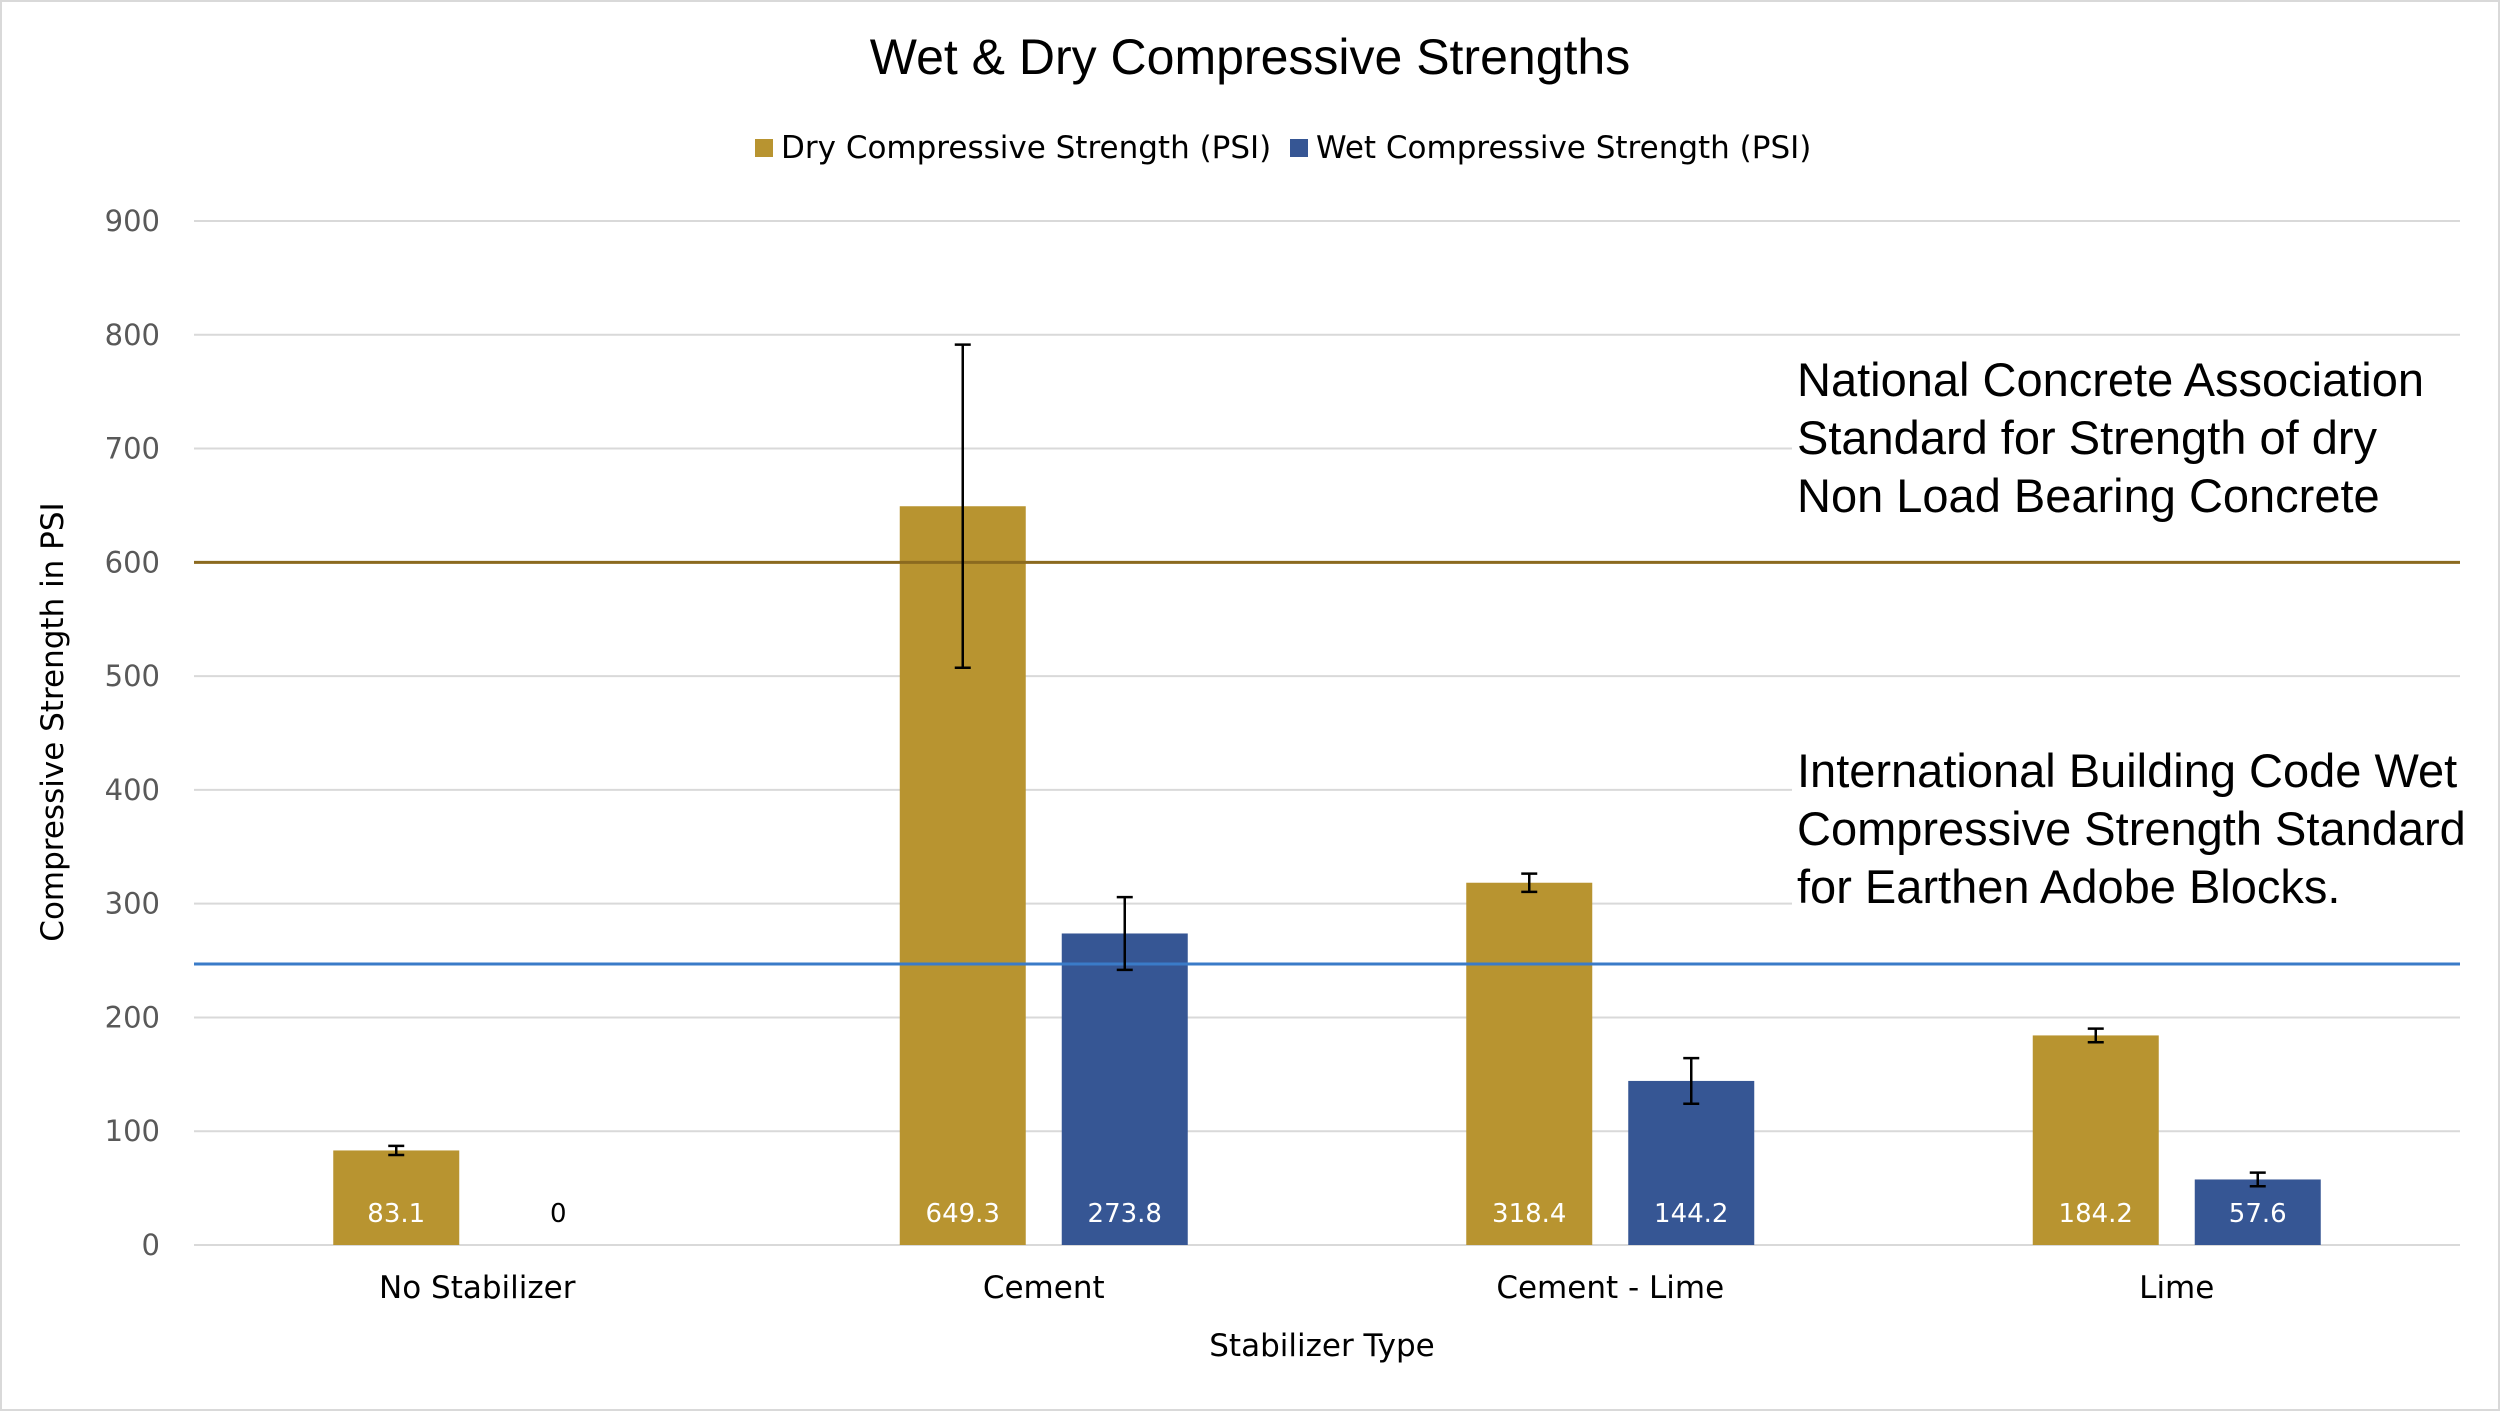 The height and width of the screenshot is (1413, 2500). Describe the element at coordinates (132, 1131) in the screenshot. I see `y-tick-label: 100` at that location.